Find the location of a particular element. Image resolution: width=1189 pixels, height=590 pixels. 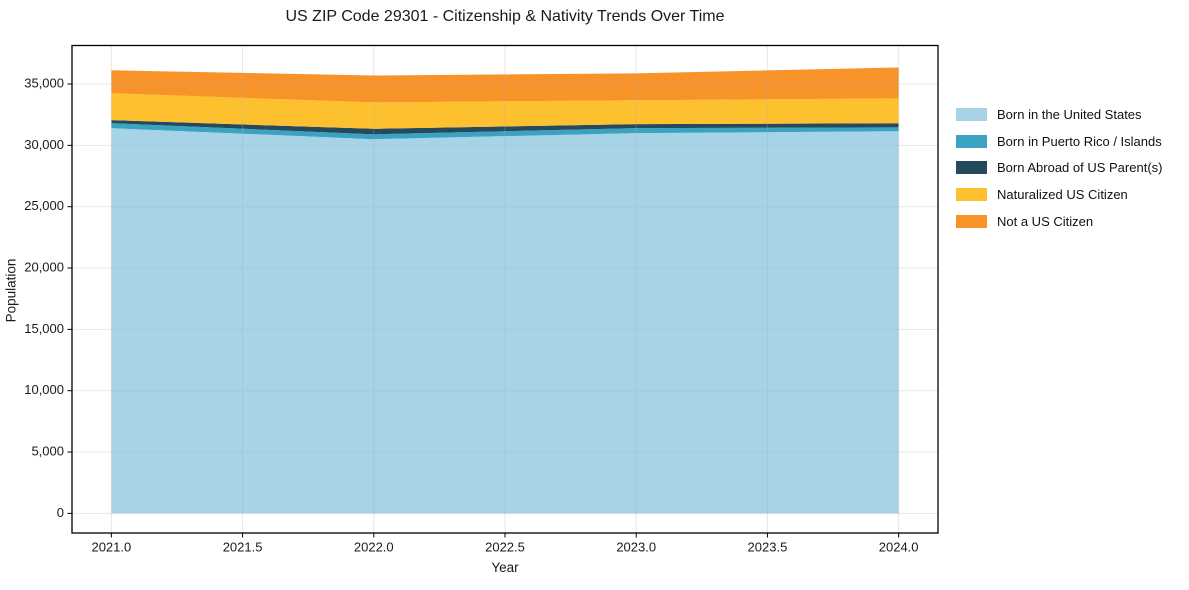

y-tick-label: 25,000 is located at coordinates (44, 205).